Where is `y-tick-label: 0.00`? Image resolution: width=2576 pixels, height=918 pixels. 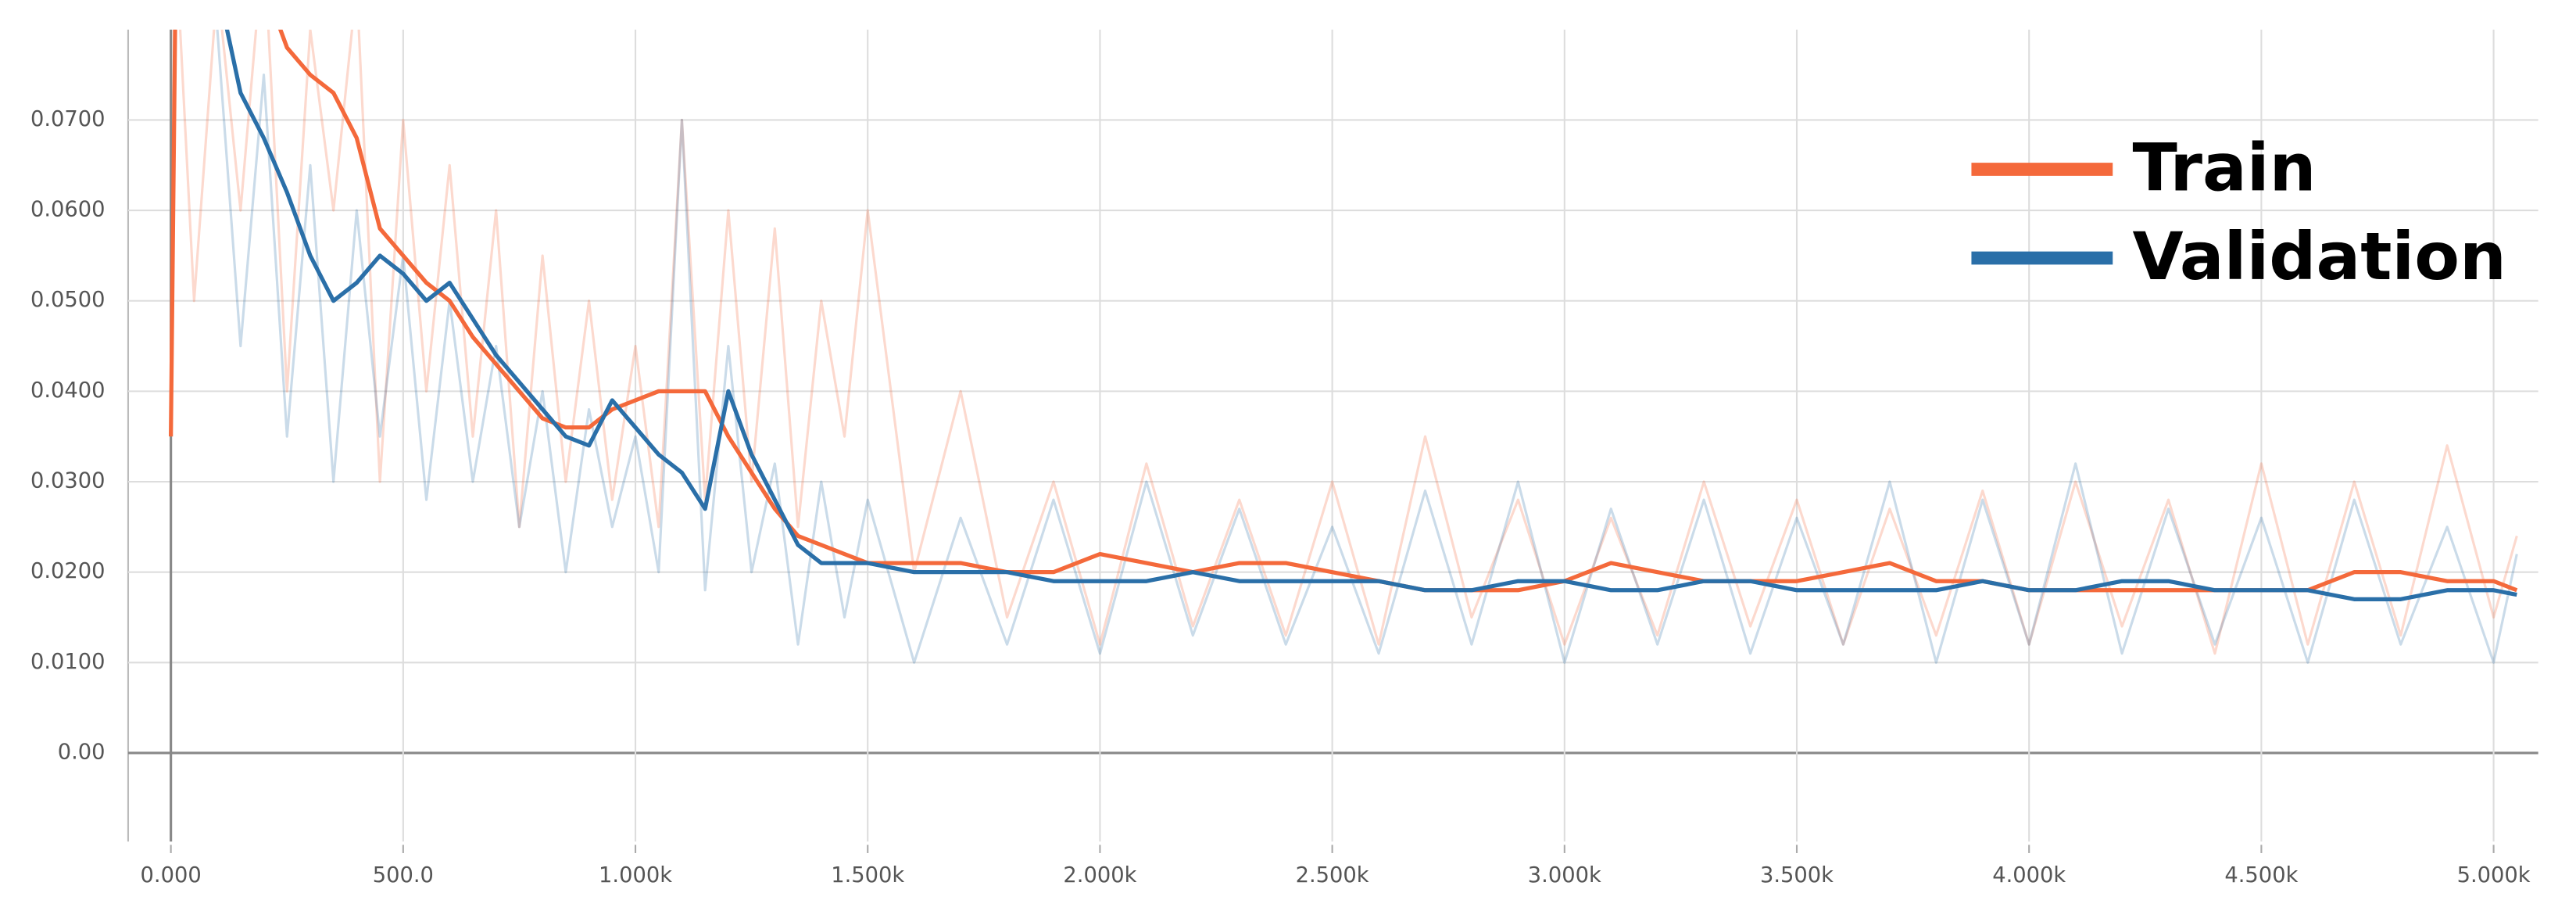
y-tick-label: 0.00 is located at coordinates (82, 752).